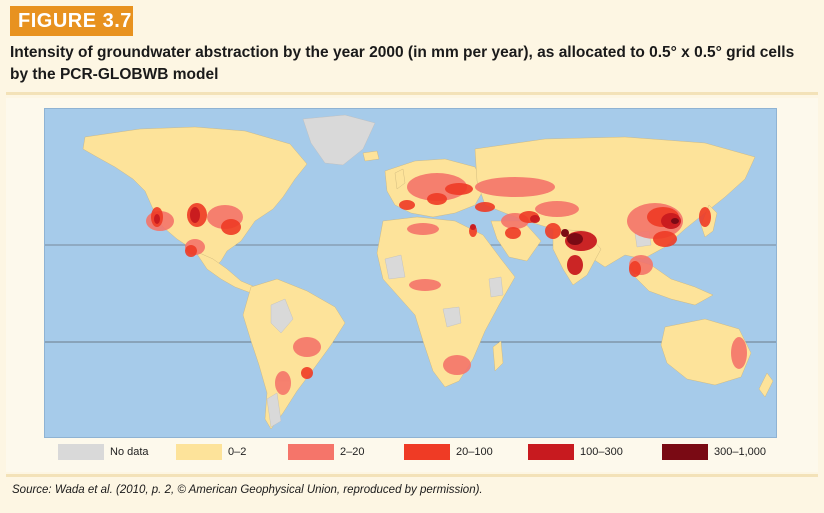 The width and height of the screenshot is (824, 513). What do you see at coordinates (740, 452) in the screenshot?
I see `legend-label: 300–1,000` at bounding box center [740, 452].